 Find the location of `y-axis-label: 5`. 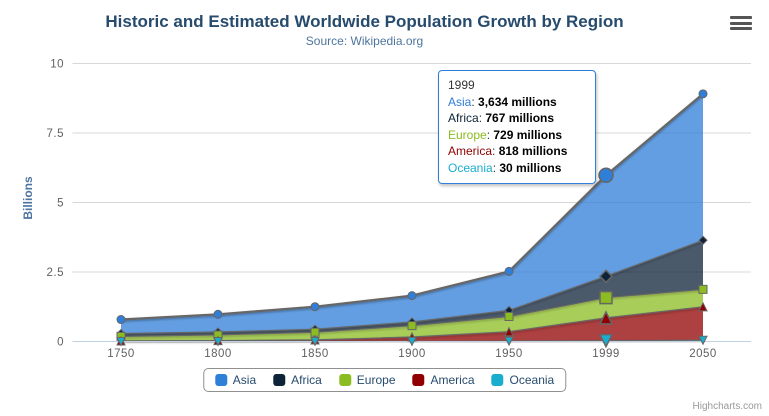

y-axis-label: 5 is located at coordinates (60, 204).